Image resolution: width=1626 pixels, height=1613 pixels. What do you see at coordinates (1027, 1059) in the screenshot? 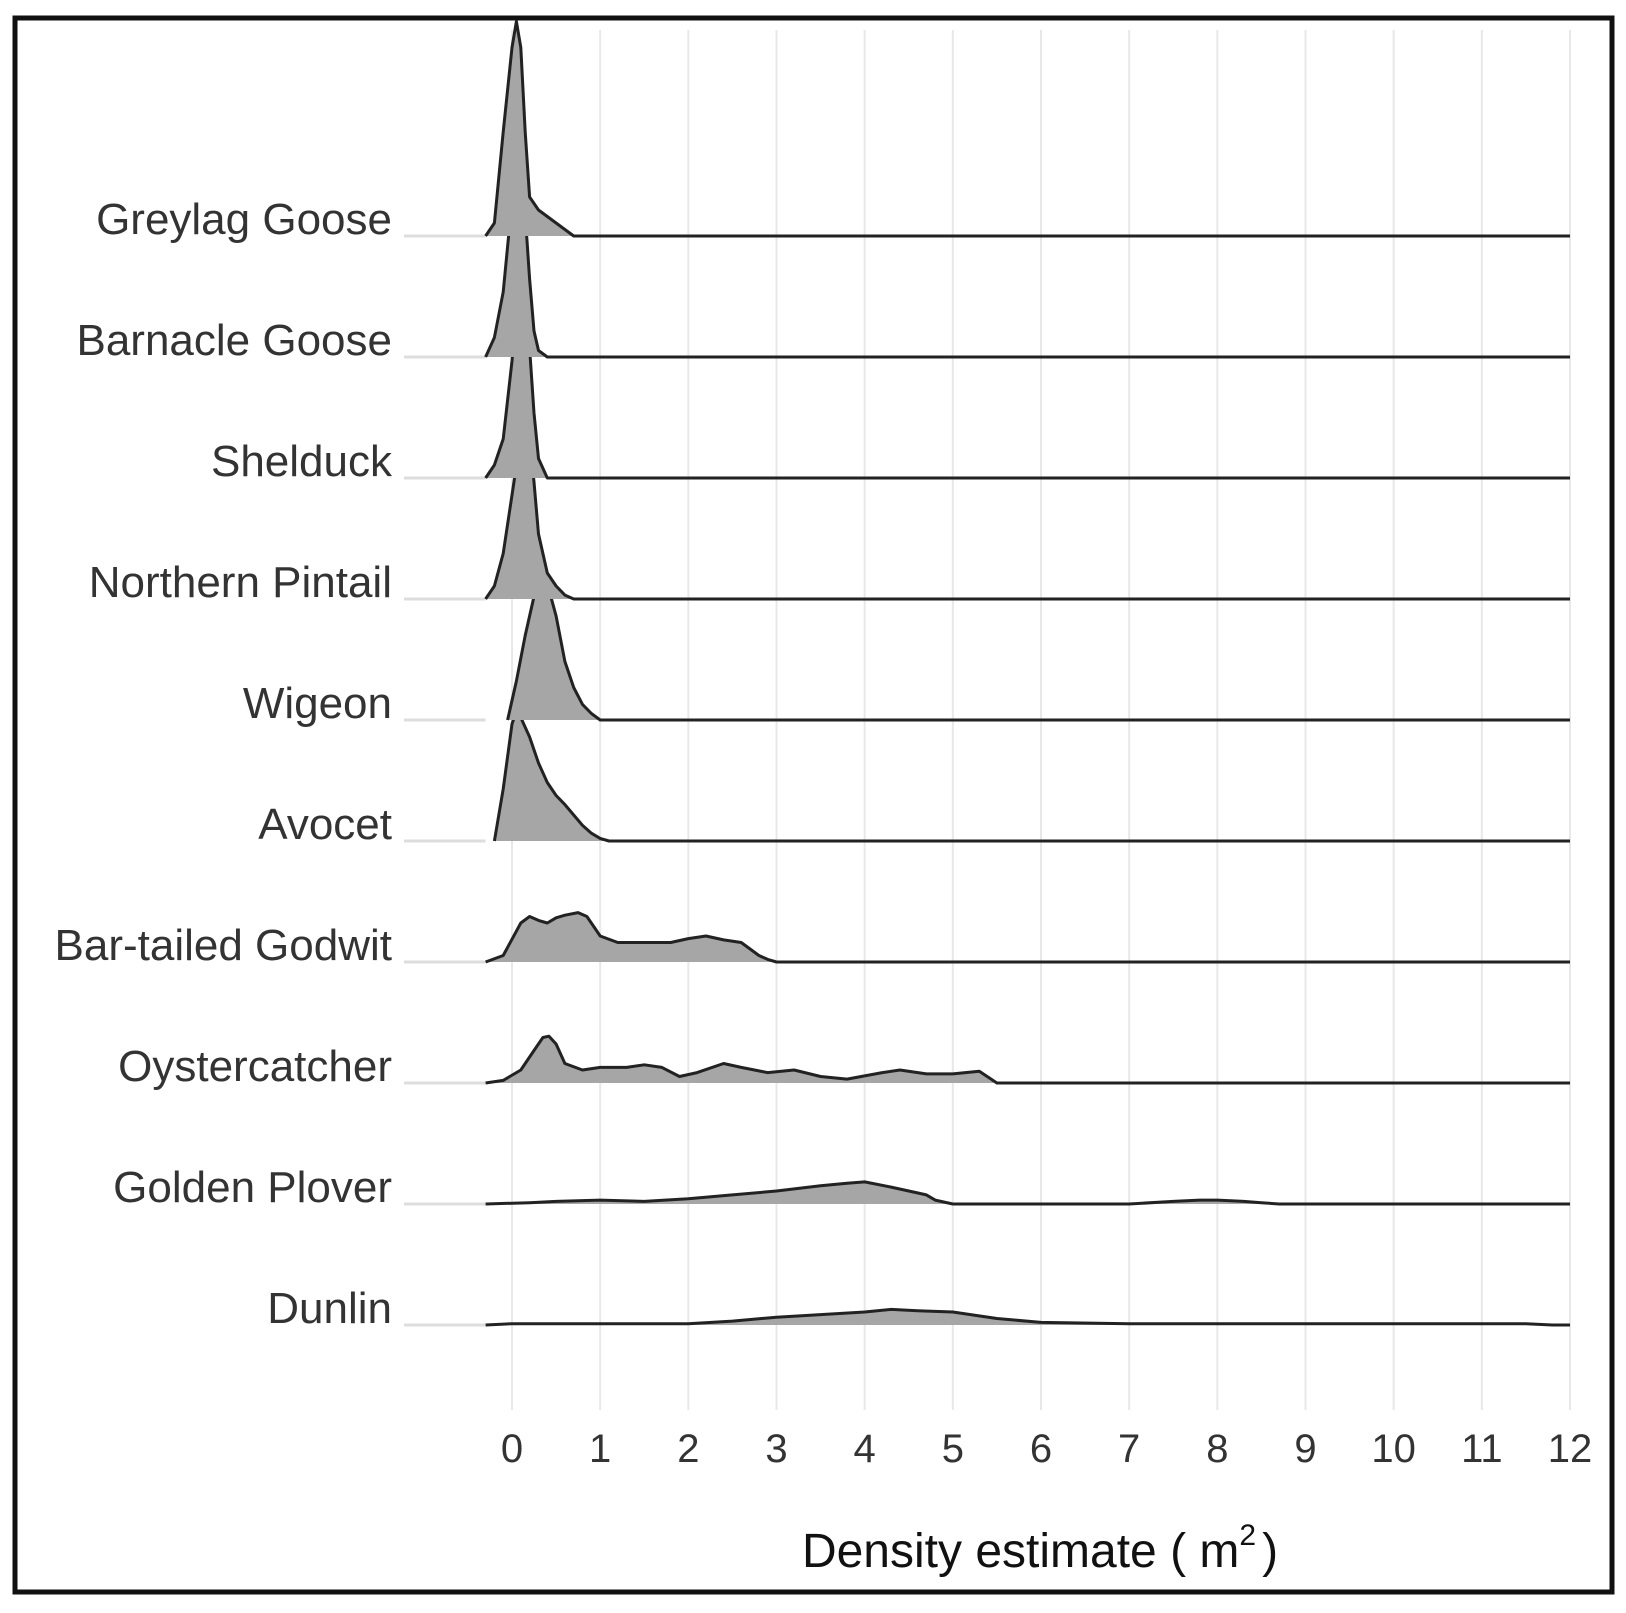
I see `ridge-line-oystercatcher` at bounding box center [1027, 1059].